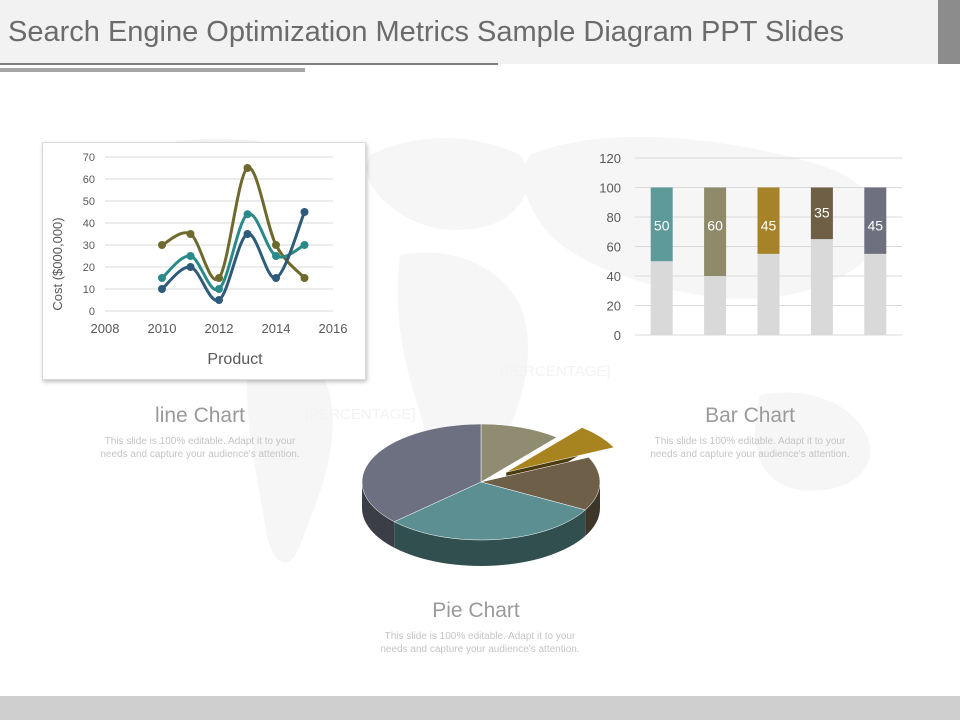  What do you see at coordinates (614, 276) in the screenshot?
I see `bar-y-tick-label: 40` at bounding box center [614, 276].